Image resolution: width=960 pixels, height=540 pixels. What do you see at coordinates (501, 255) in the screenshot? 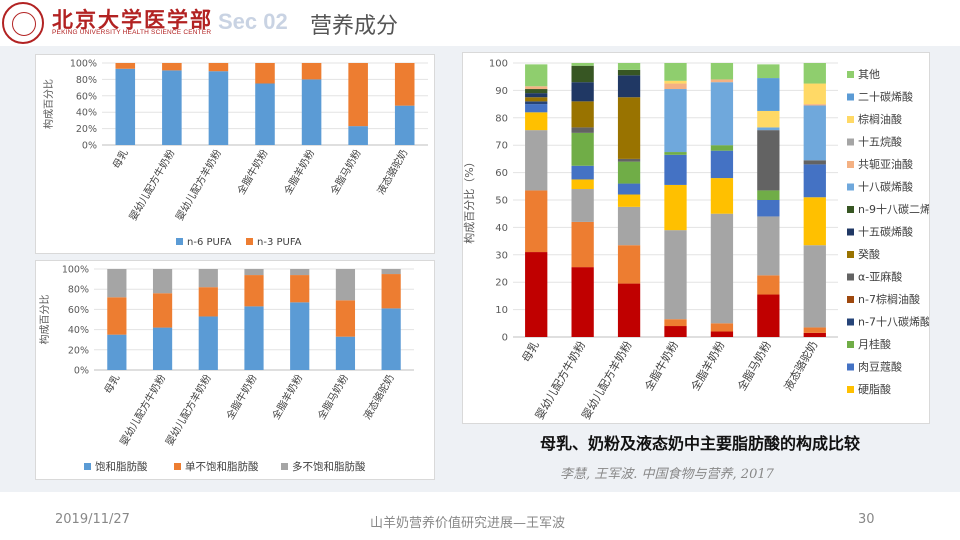
I see `y-tick-label: 30` at bounding box center [501, 255].